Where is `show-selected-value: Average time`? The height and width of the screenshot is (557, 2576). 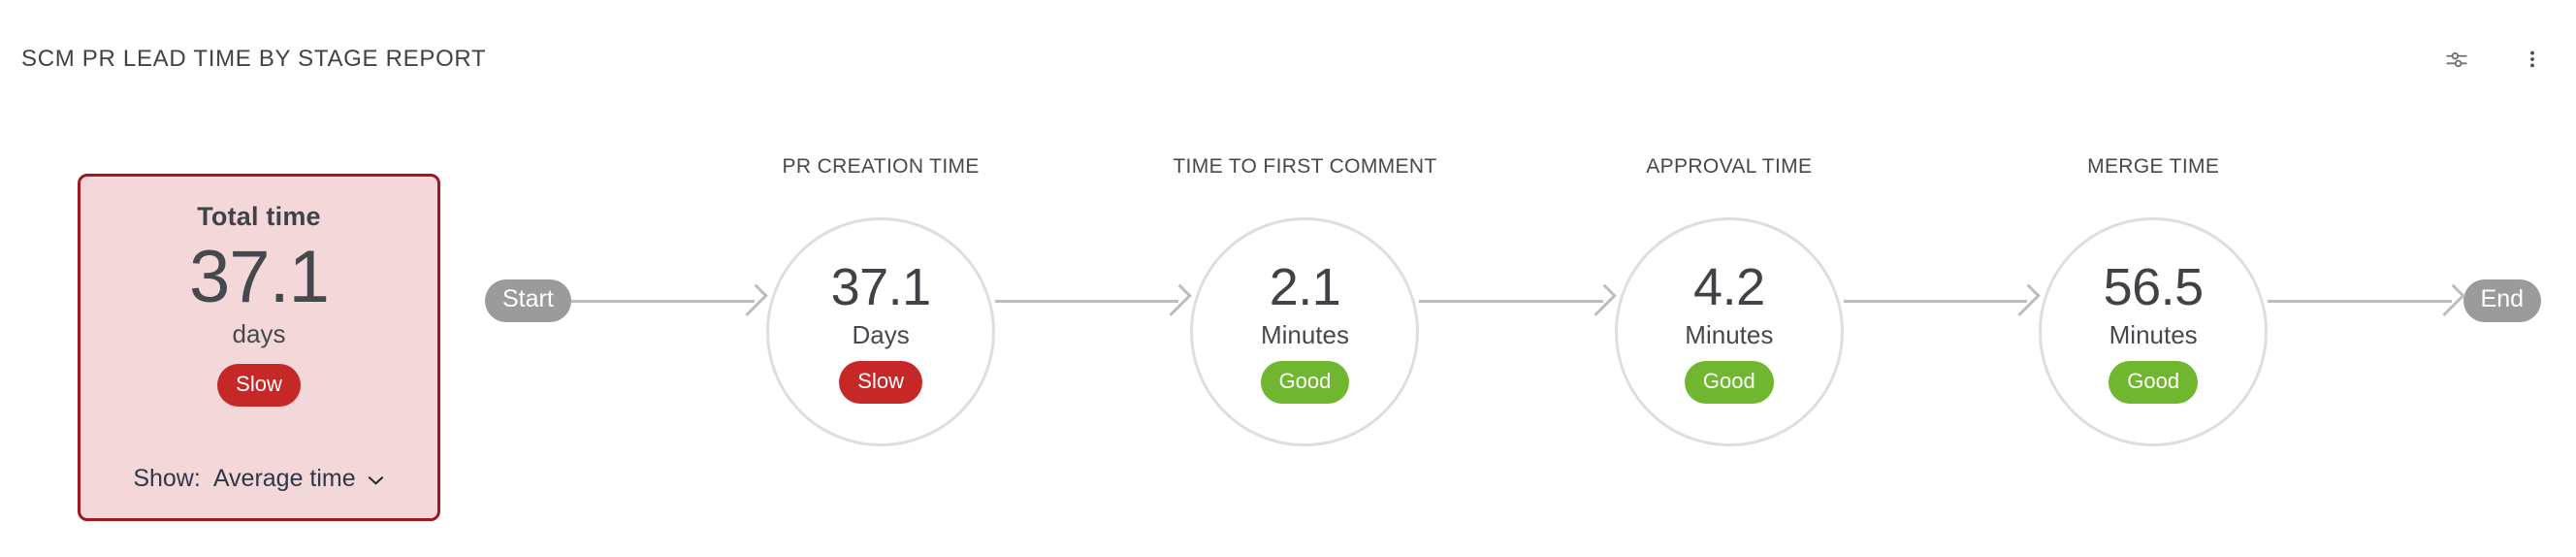 show-selected-value: Average time is located at coordinates (284, 478).